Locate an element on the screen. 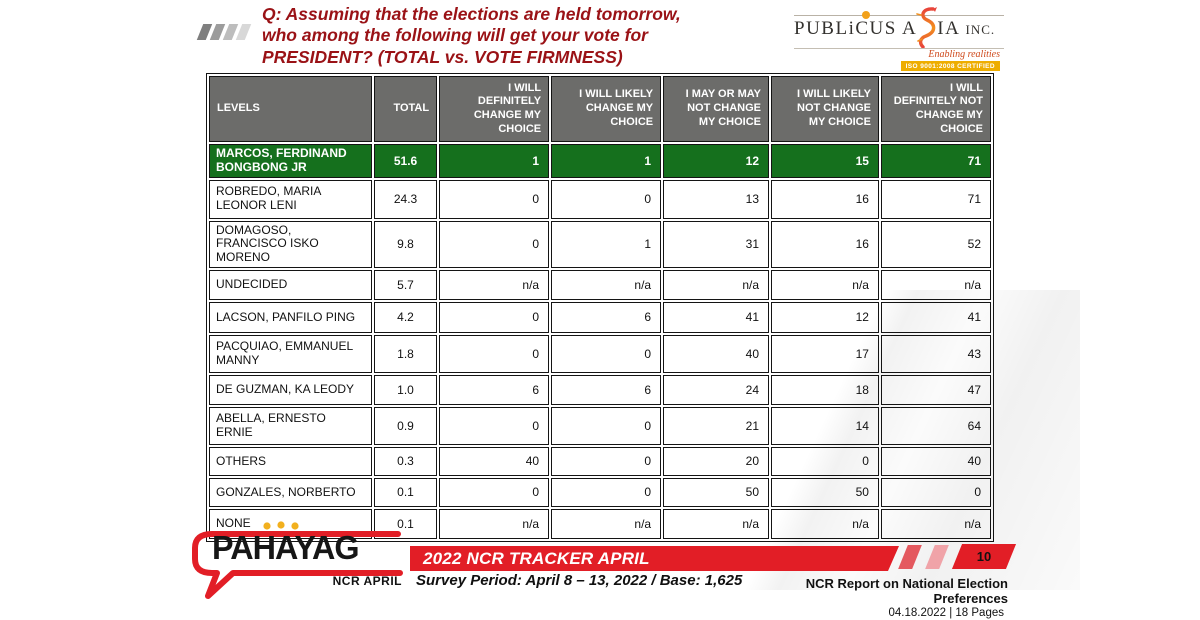 This screenshot has height=620, width=1200. table-row: OTHERS 0.3 40 0 20 0 40 is located at coordinates (600, 461).